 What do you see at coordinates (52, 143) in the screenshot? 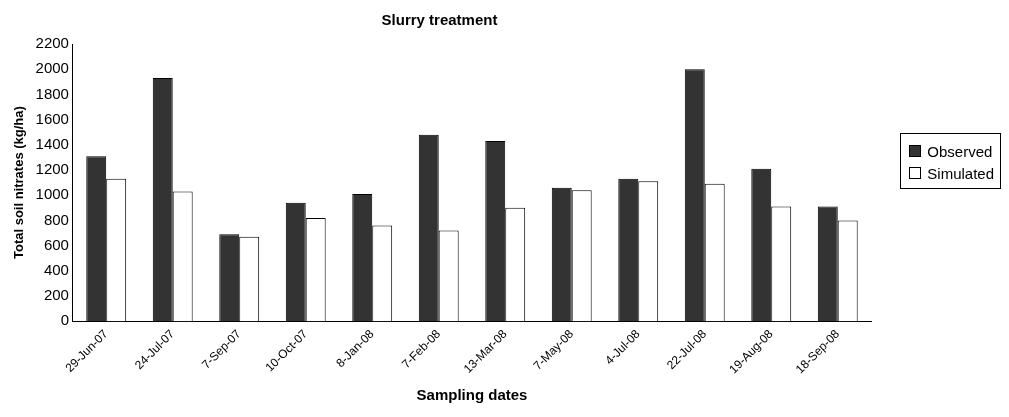
I see `y-tick-label: 1400` at bounding box center [52, 143].